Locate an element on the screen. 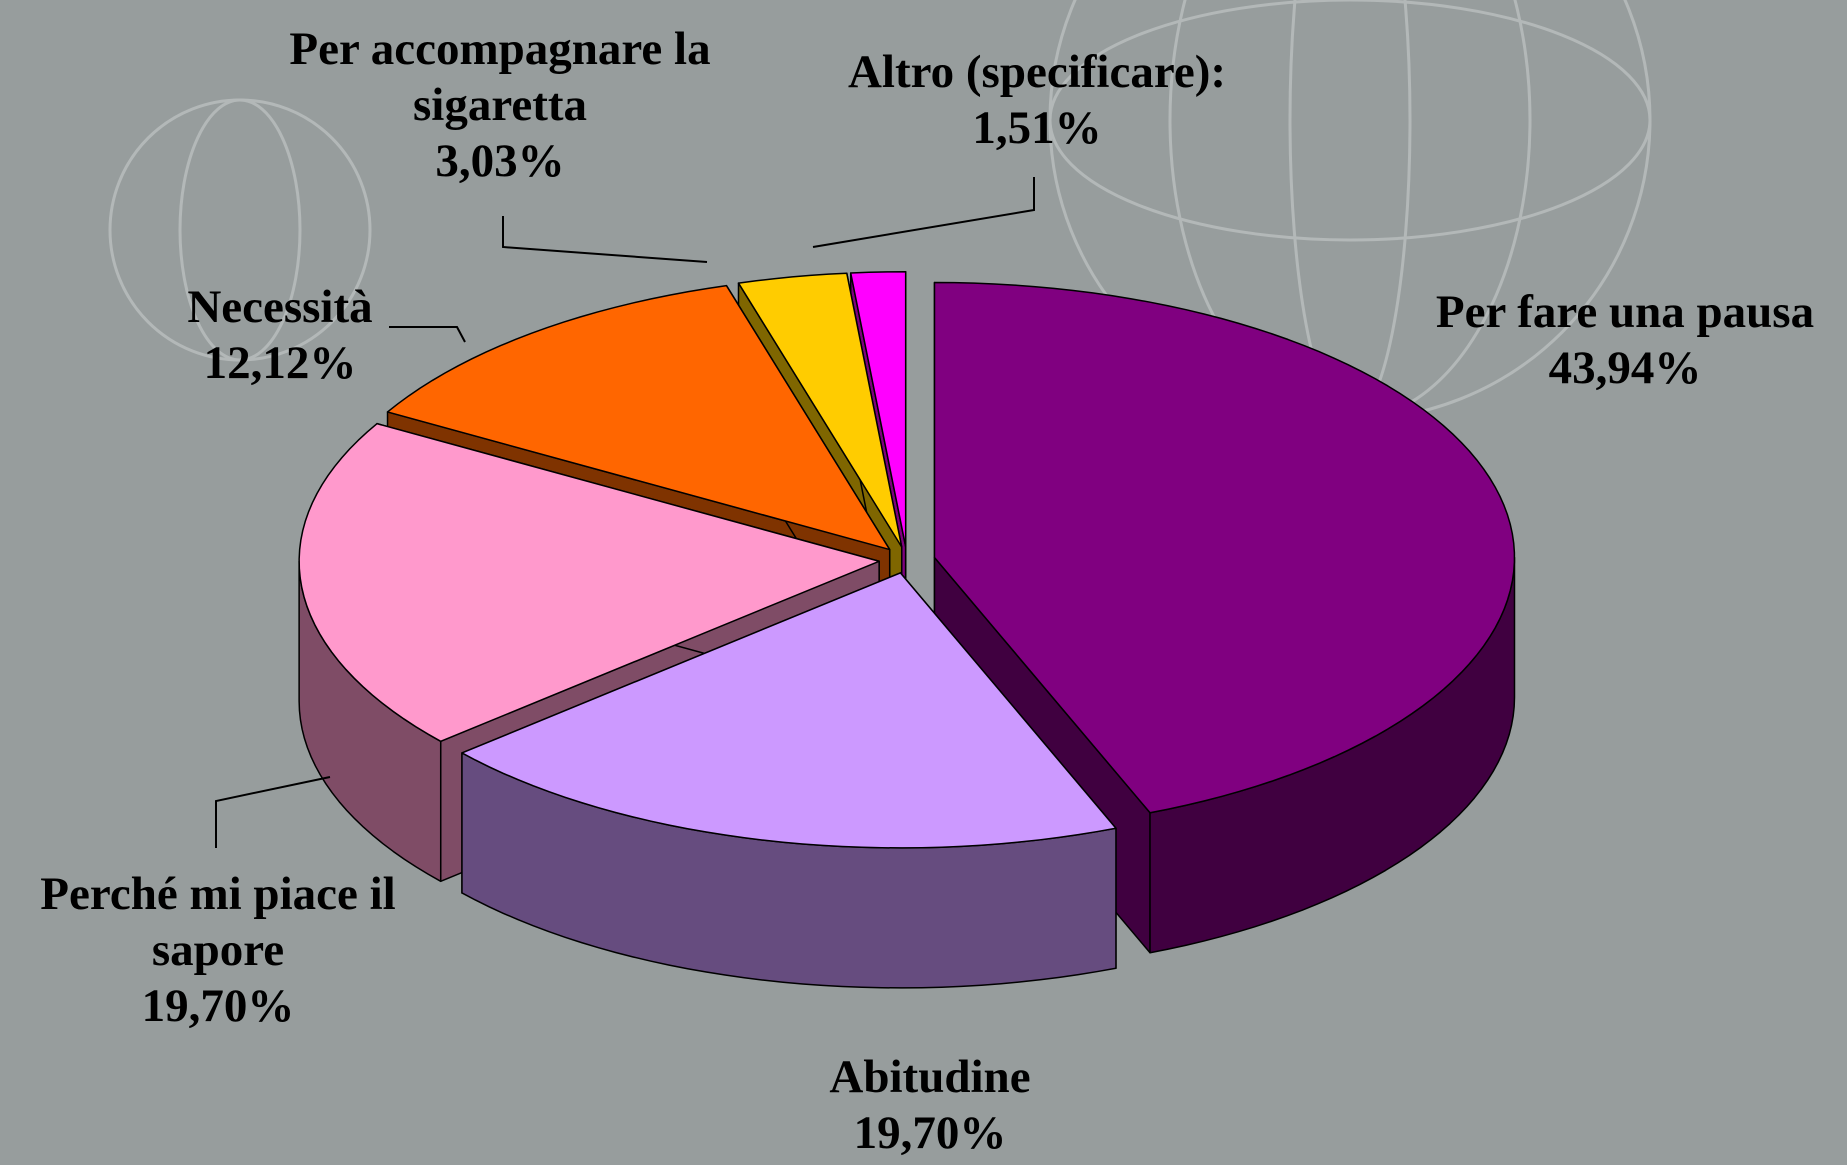 Image resolution: width=1847 pixels, height=1165 pixels. slice-label: Per accompagnare la sigaretta 3,03% is located at coordinates (500, 105).